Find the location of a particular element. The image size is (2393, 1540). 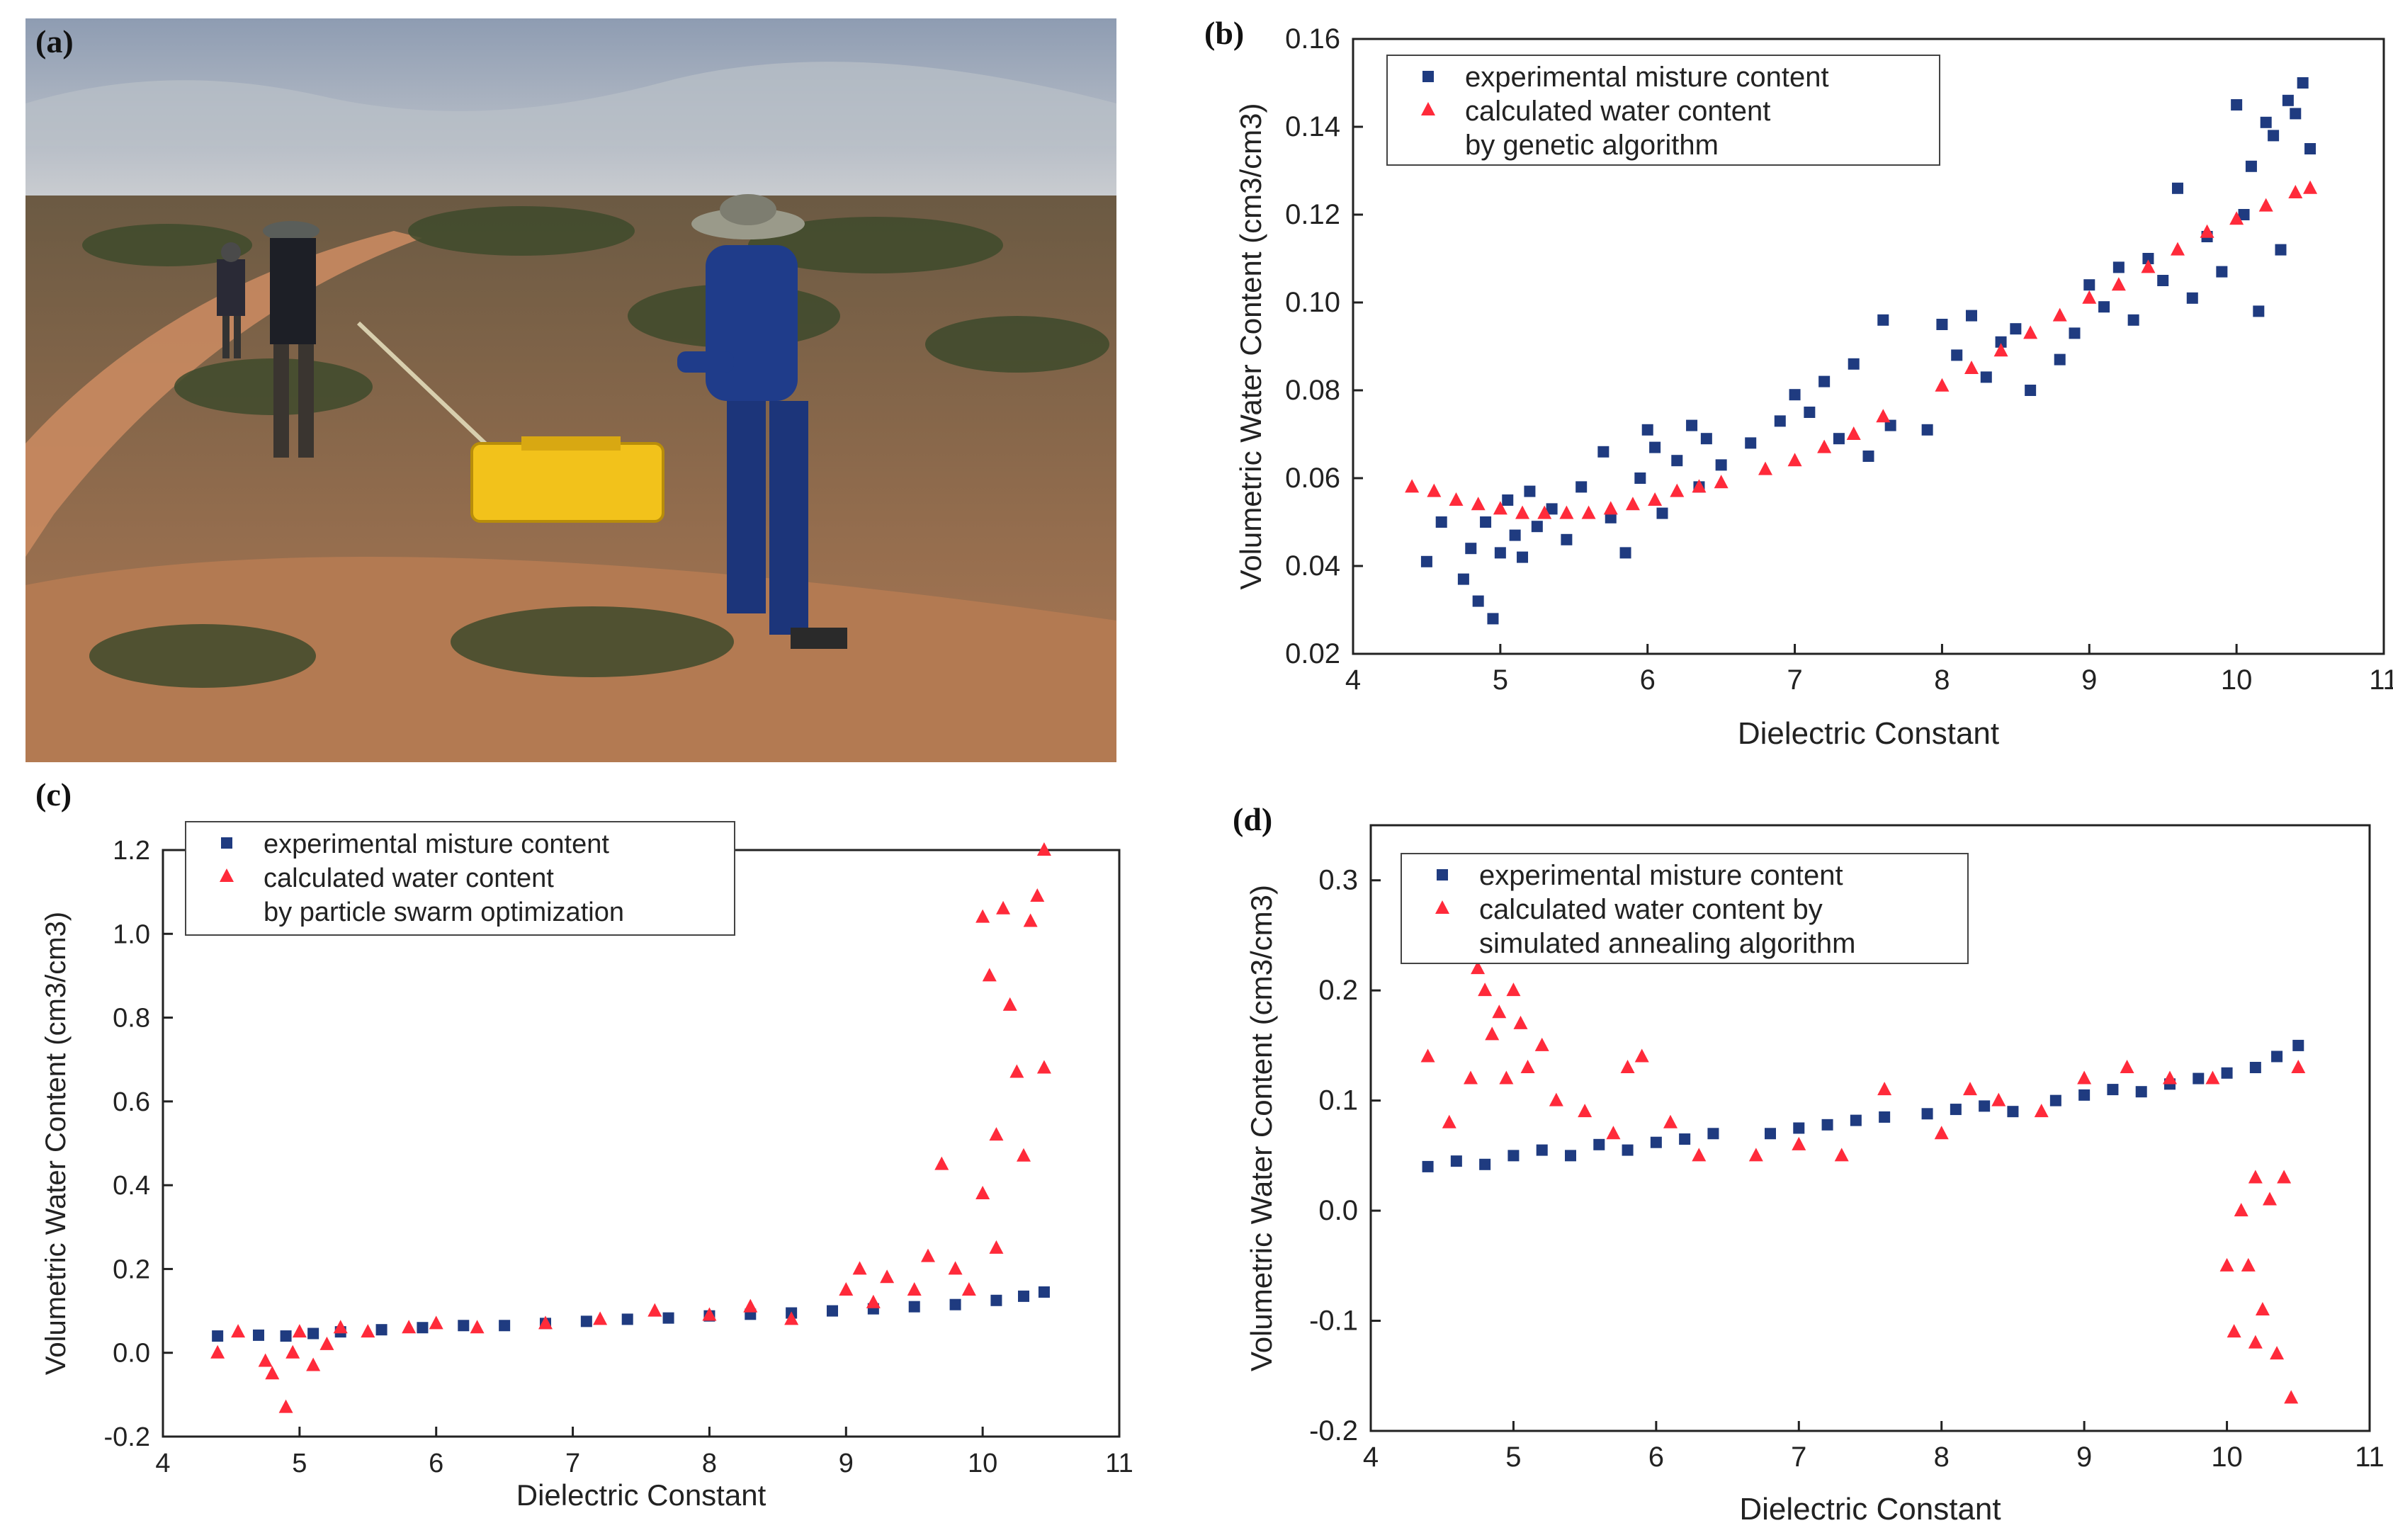

legend-box-d is located at coordinates (1685, 908).